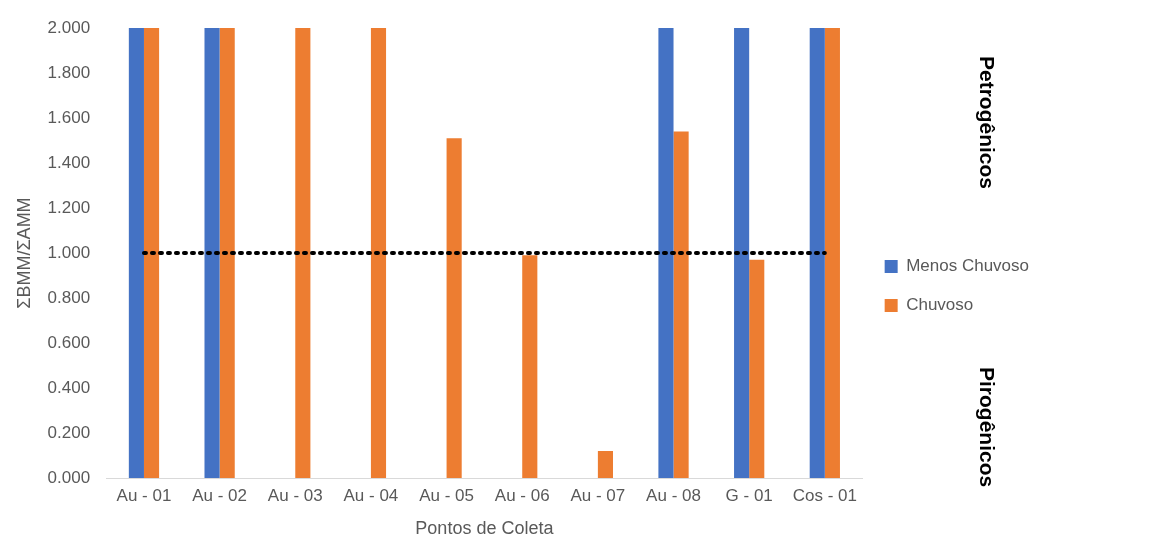 The height and width of the screenshot is (554, 1149). I want to click on x-tick-label: Au - 05, so click(446, 495).